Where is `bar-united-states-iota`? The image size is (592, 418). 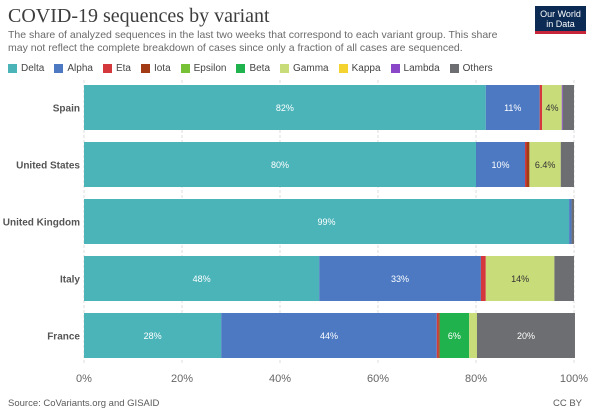 bar-united-states-iota is located at coordinates (528, 164).